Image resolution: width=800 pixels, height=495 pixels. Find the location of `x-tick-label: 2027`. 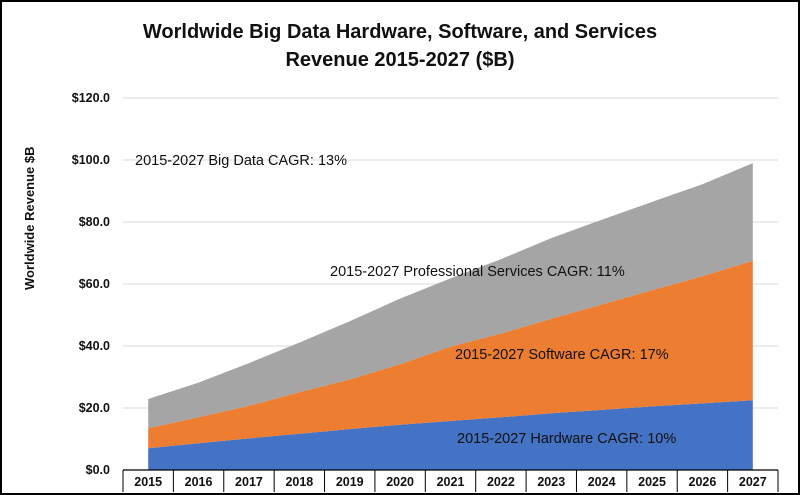

x-tick-label: 2027 is located at coordinates (753, 482).